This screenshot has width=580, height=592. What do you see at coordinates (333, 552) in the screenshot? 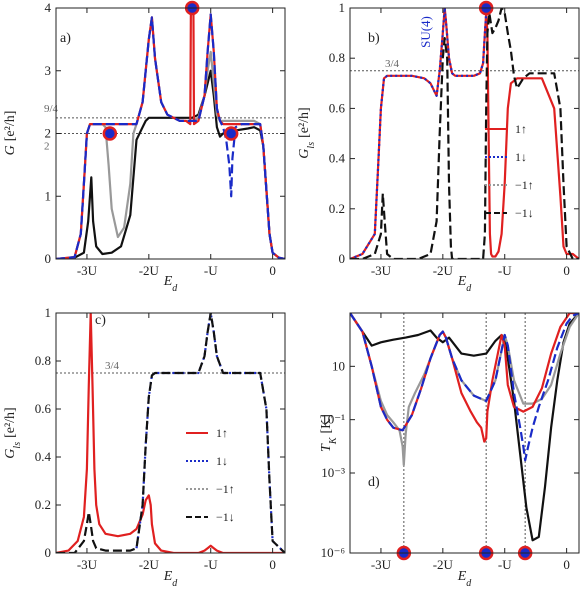
I see `y-tick-label: 10⁻⁶` at bounding box center [333, 552].